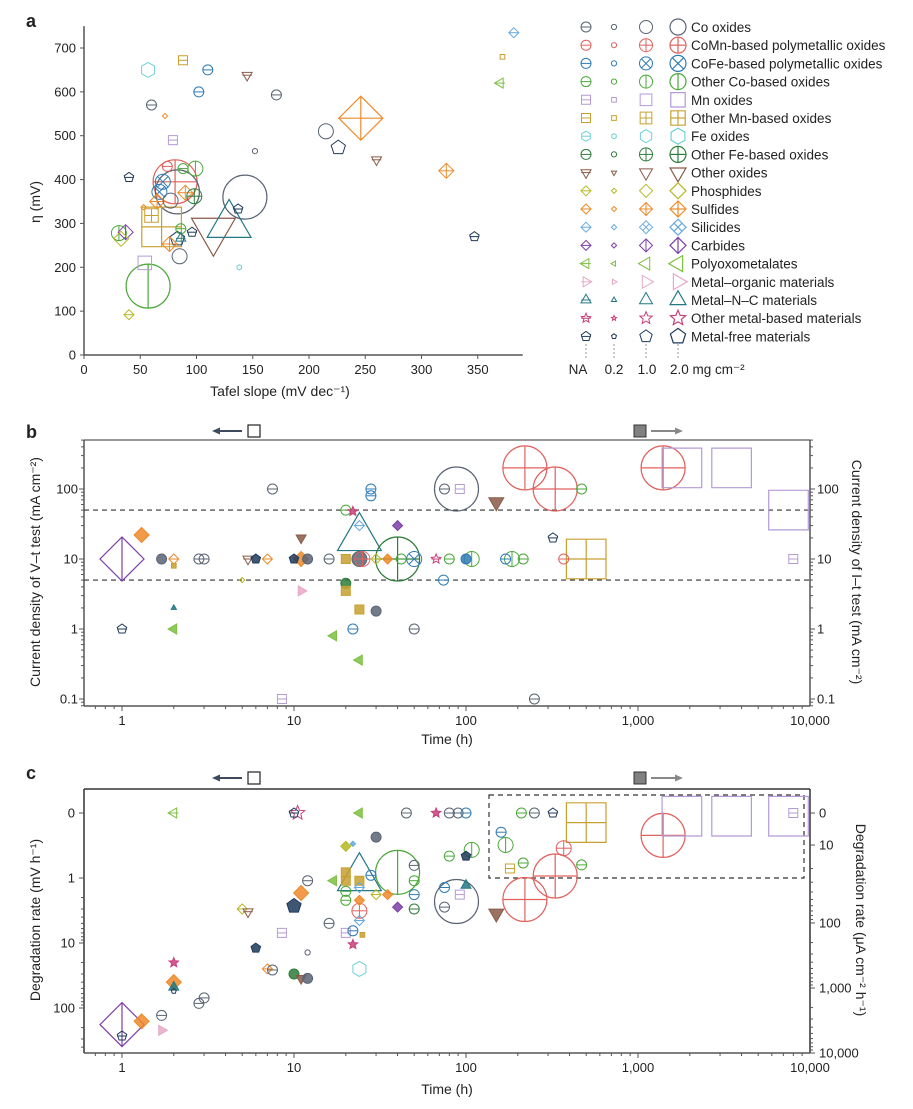  Describe the element at coordinates (647, 369) in the screenshot. I see `legend-loading-label: 1.0` at that location.